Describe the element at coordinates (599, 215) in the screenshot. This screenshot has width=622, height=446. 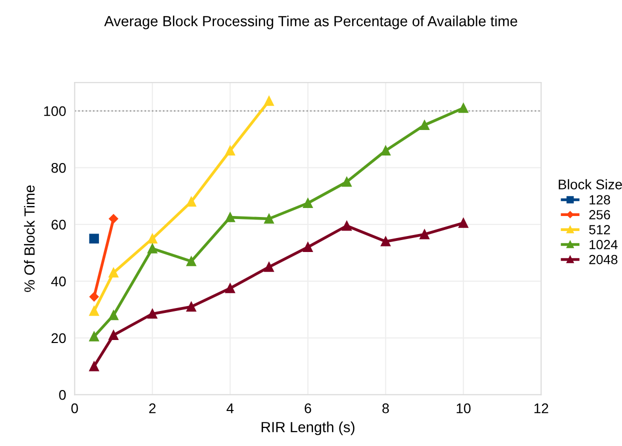
I see `legend-label: 256` at that location.